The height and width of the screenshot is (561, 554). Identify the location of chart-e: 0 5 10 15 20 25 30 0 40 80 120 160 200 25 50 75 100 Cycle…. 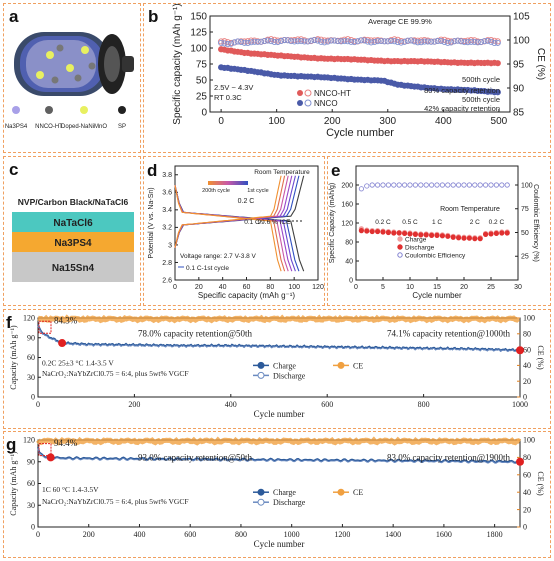
(434, 232).